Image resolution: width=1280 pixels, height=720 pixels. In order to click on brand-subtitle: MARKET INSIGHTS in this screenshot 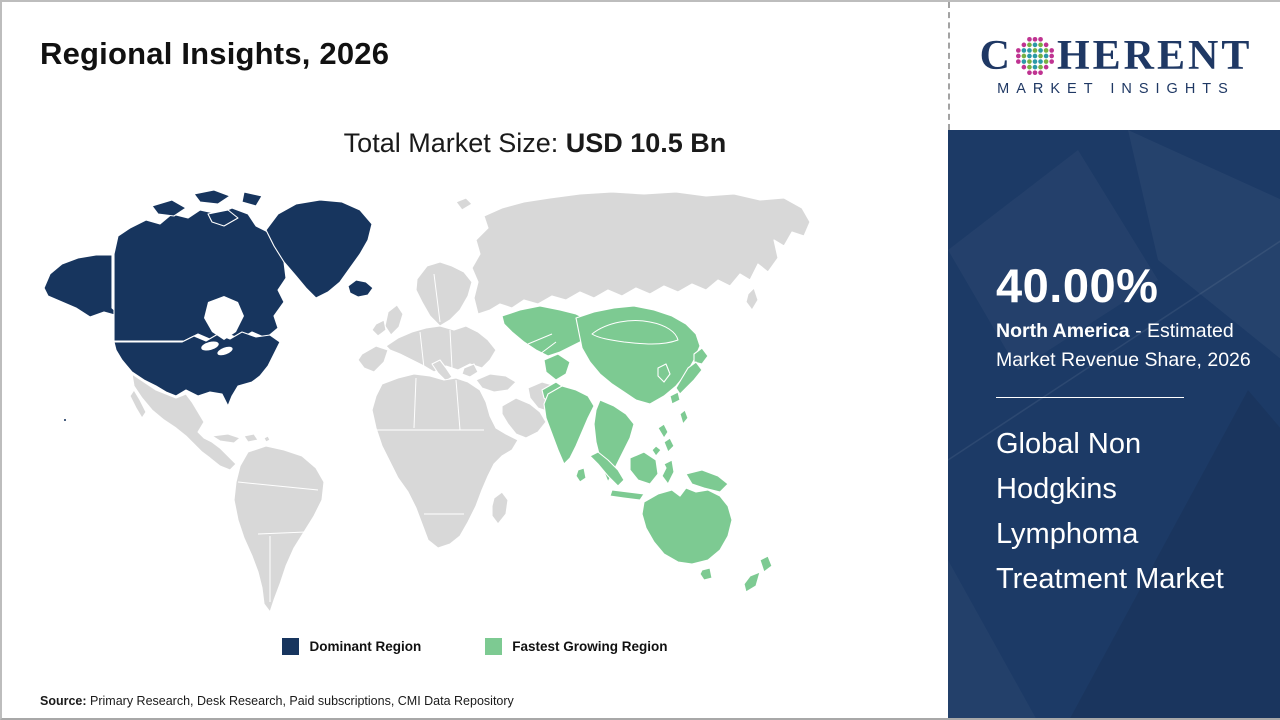, I will do `click(1116, 89)`.